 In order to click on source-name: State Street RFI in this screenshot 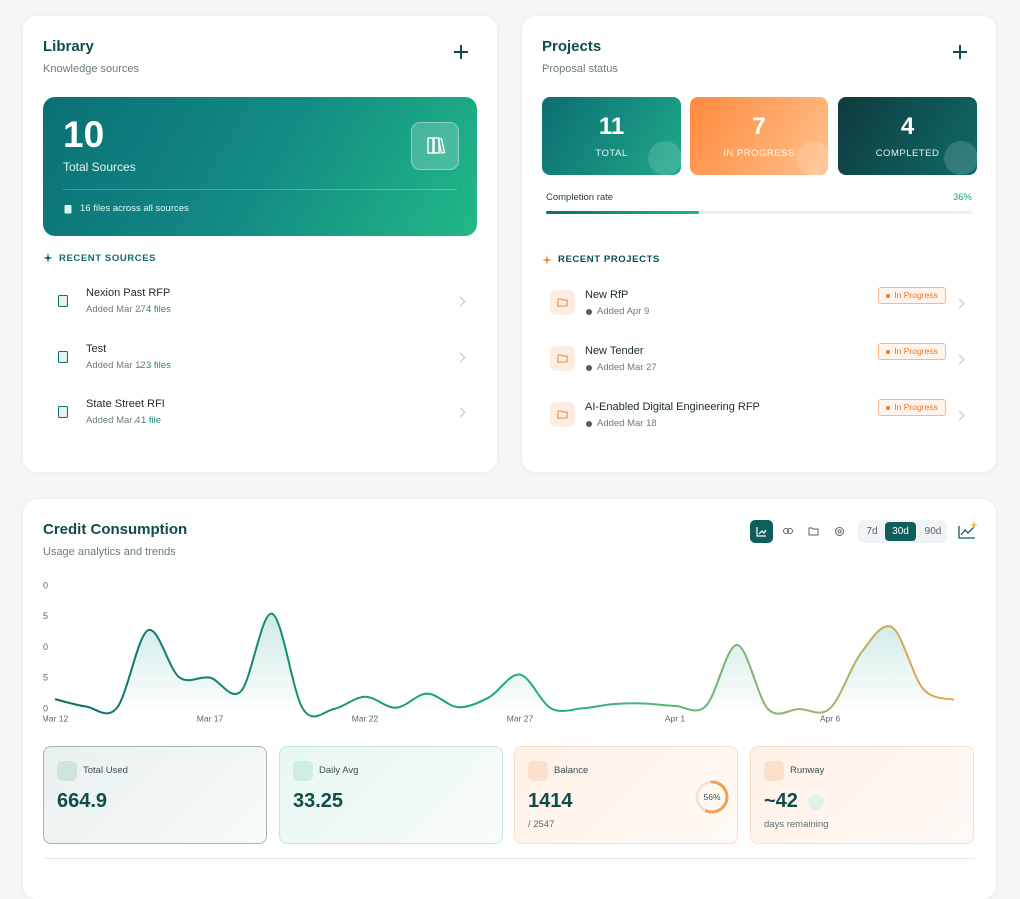, I will do `click(125, 404)`.